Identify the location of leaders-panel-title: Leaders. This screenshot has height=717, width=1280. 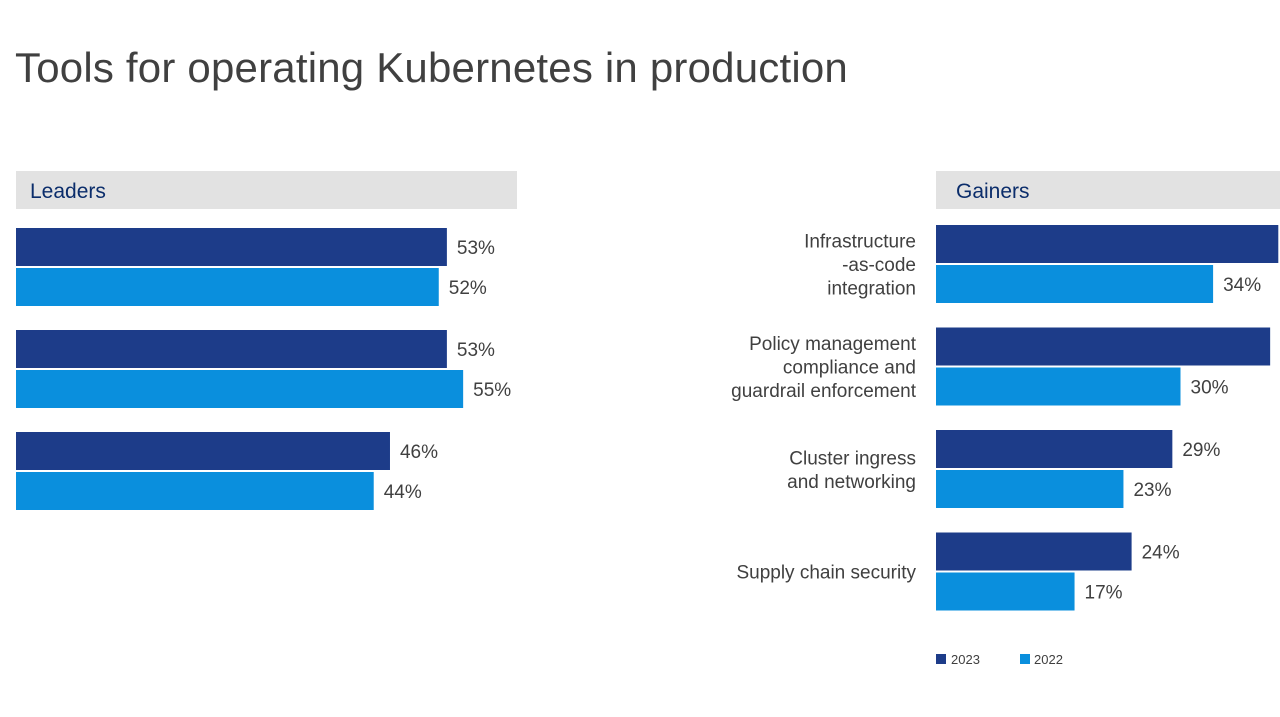
(68, 191).